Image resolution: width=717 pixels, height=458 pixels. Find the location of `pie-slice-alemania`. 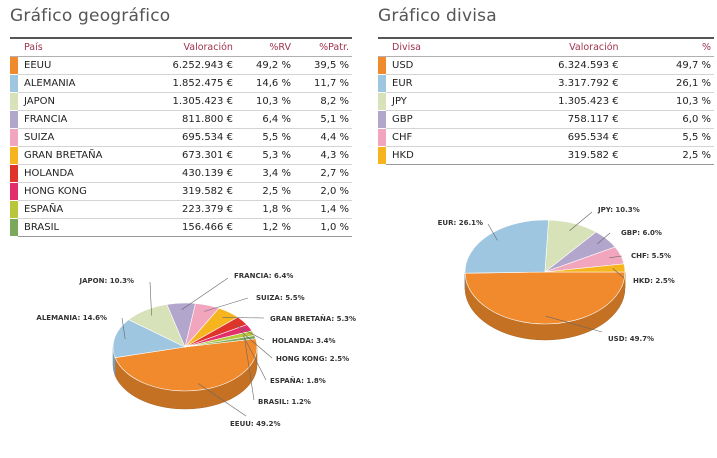

pie-slice-alemania is located at coordinates (149, 339).